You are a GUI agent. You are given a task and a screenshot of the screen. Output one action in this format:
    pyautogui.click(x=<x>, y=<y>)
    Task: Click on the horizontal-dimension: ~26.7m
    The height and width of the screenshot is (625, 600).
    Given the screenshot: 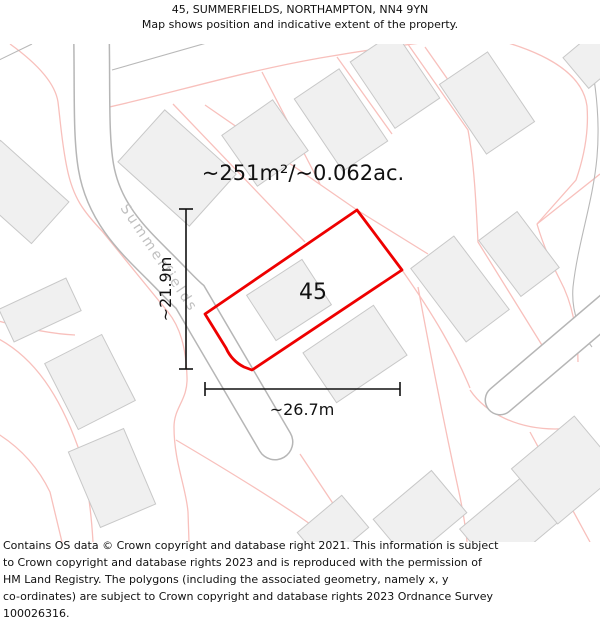 What is the action you would take?
    pyautogui.click(x=302, y=400)
    